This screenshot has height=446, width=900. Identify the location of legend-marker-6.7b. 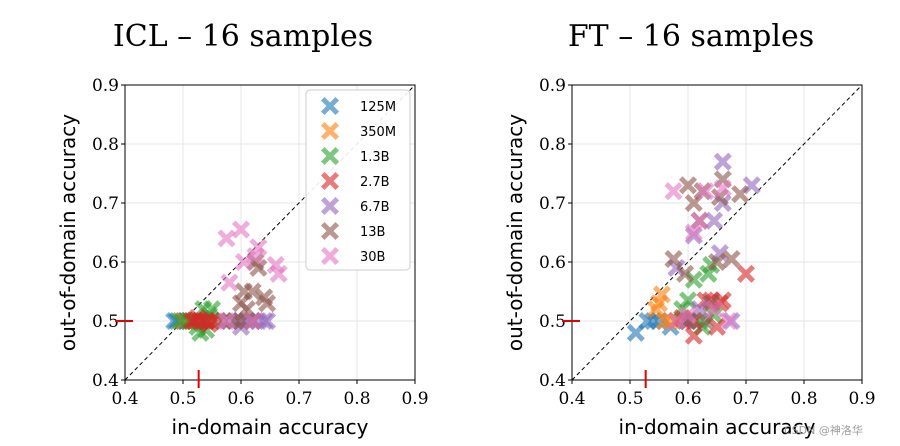
(330, 206).